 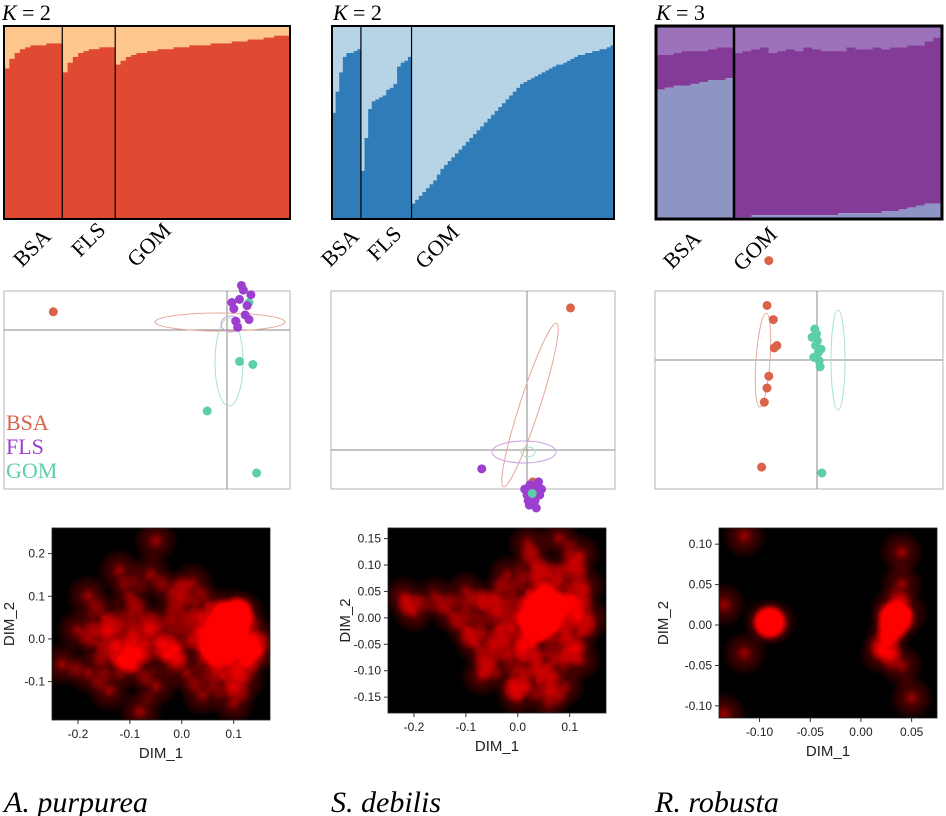 What do you see at coordinates (536, 508) in the screenshot?
I see `dapc-point-fls` at bounding box center [536, 508].